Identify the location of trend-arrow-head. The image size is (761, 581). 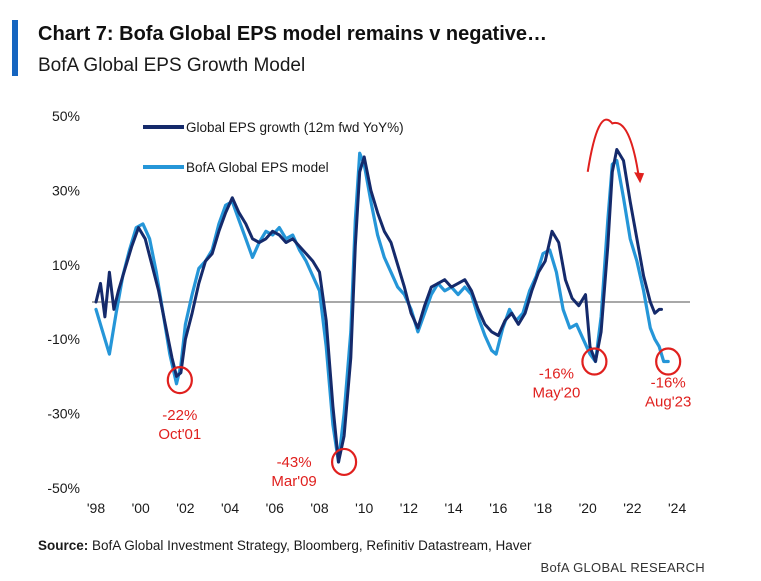
(639, 178).